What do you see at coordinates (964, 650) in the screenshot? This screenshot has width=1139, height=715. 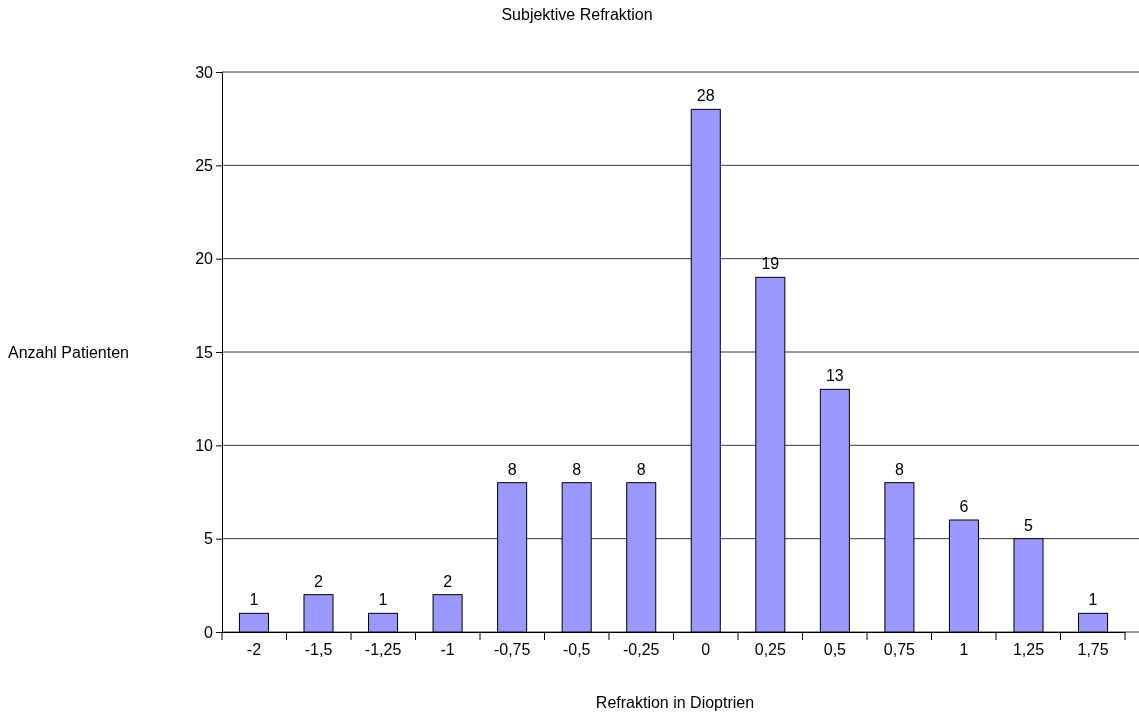 I see `x-tick-label: 1` at bounding box center [964, 650].